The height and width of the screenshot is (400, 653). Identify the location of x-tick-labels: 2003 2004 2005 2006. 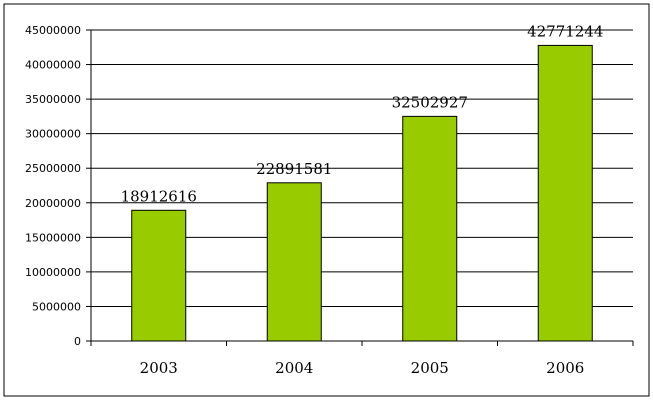
(362, 368).